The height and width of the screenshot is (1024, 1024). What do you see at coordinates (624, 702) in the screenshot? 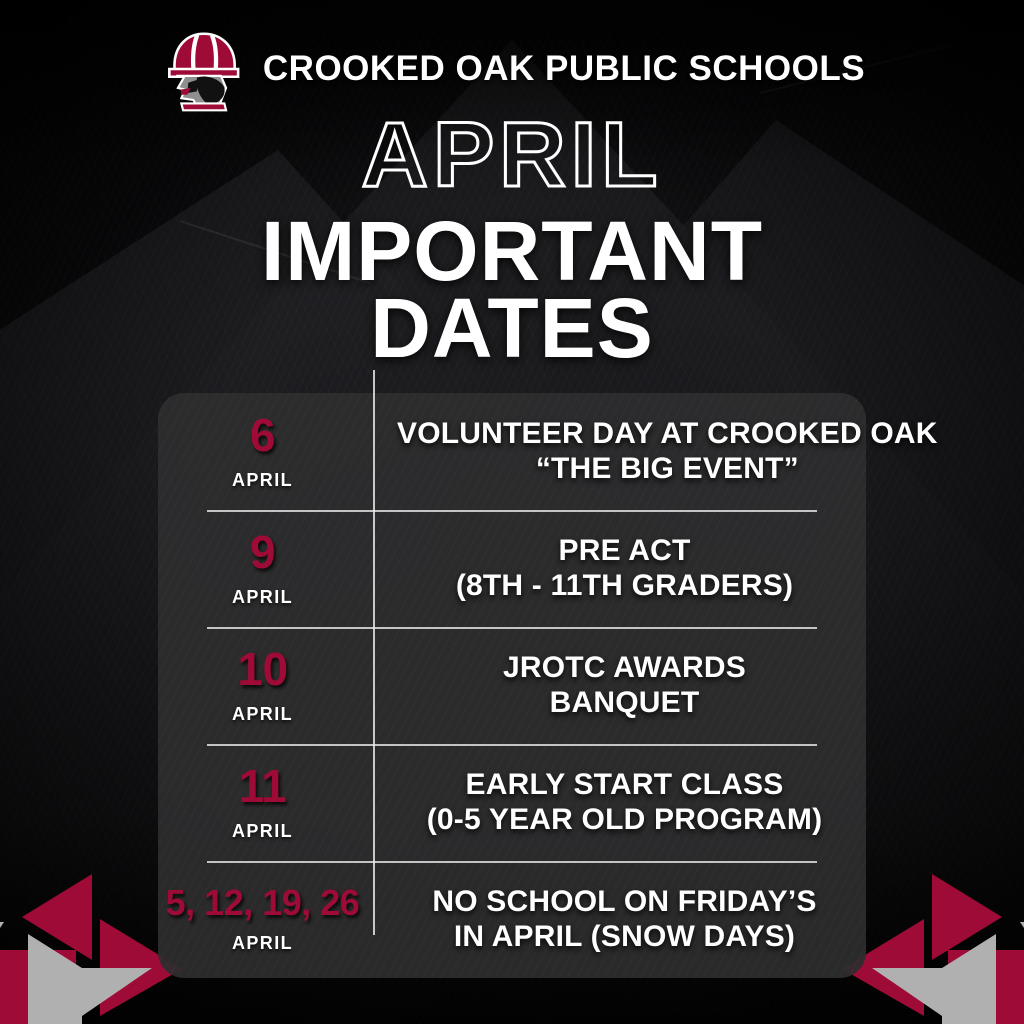
I see `event-line: BANQUET` at bounding box center [624, 702].